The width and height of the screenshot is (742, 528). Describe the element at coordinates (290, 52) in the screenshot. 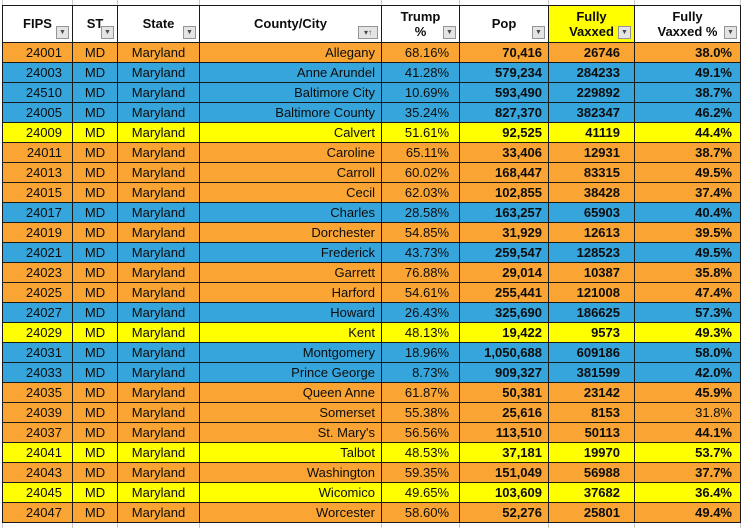

I see `cell-county: Allegany` at that location.